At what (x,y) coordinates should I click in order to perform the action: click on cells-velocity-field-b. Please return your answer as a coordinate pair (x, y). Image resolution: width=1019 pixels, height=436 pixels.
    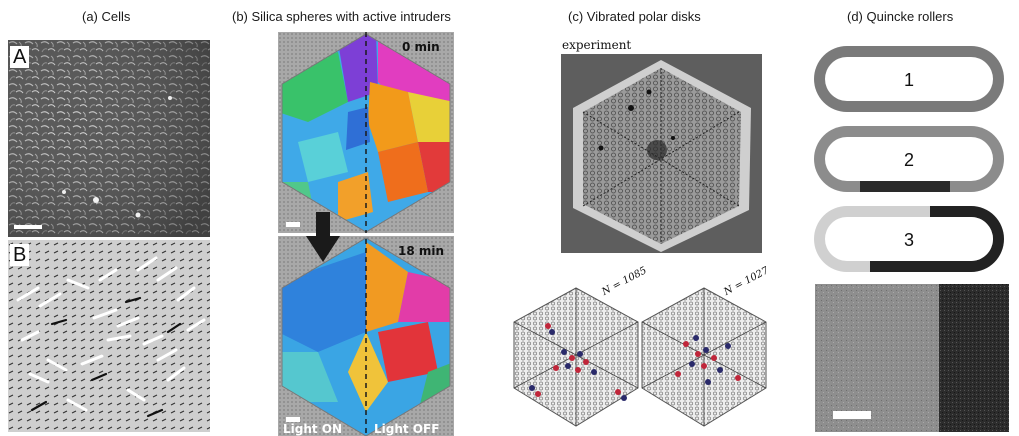
    Looking at the image, I should click on (109, 336).